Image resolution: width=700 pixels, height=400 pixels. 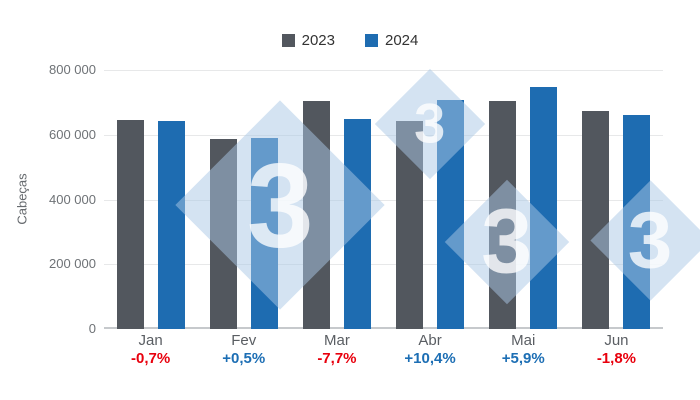 What do you see at coordinates (171, 225) in the screenshot?
I see `bar-jan-2024` at bounding box center [171, 225].